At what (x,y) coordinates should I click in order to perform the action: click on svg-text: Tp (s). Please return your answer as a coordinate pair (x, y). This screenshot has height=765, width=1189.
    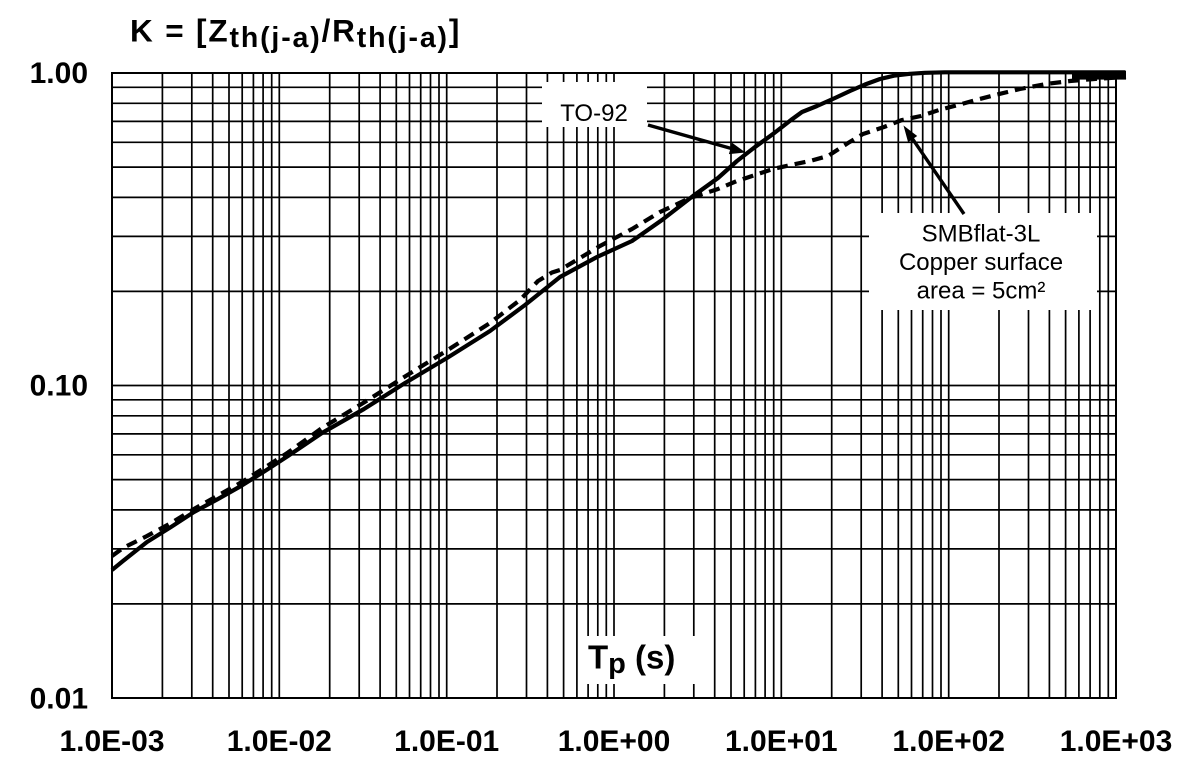
    Looking at the image, I should click on (631, 660).